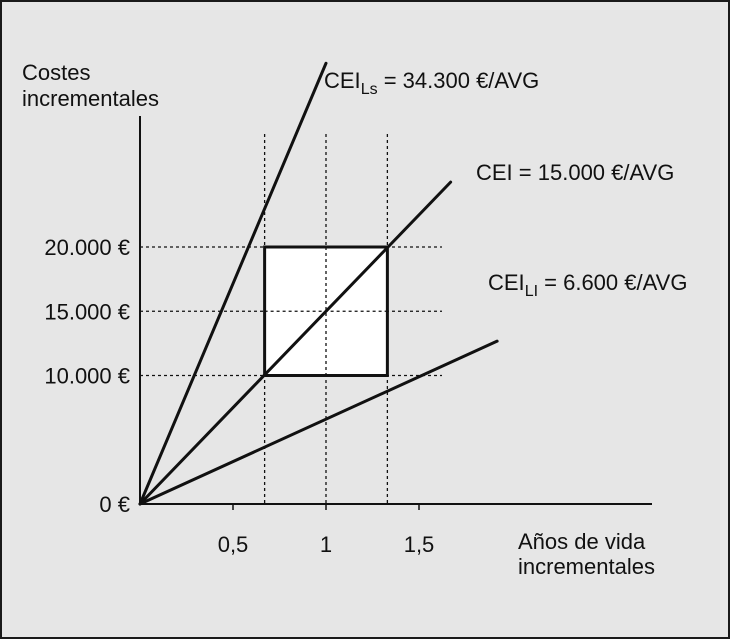  I want to click on y-axis-label-line2: incrementales, so click(90, 98).